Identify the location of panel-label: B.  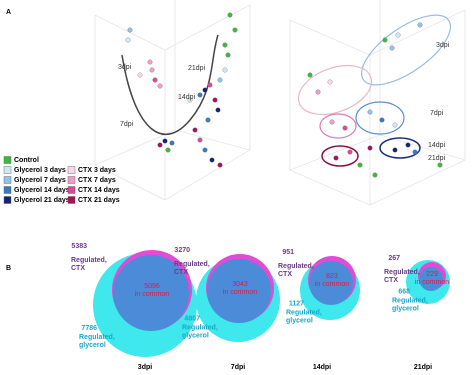
(8, 268).